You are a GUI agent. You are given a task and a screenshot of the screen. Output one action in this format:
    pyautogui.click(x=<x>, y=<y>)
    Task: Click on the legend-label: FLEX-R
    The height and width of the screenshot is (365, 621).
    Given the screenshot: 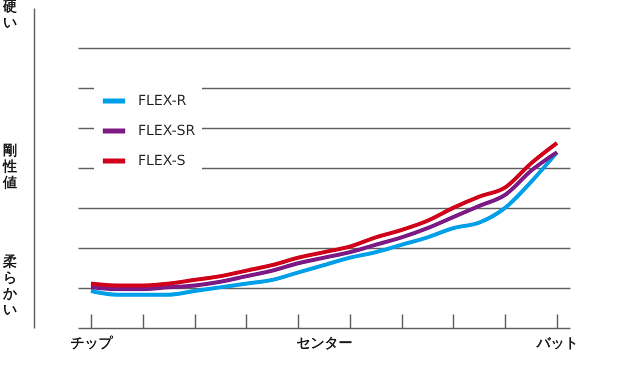 What is the action you would take?
    pyautogui.click(x=162, y=101)
    